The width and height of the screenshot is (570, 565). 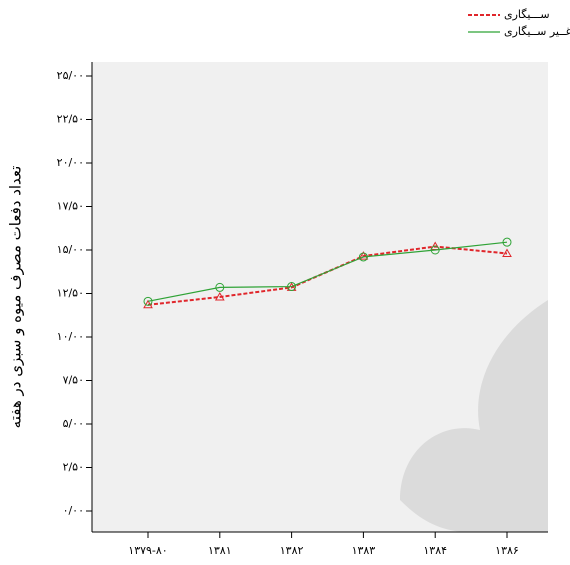 I want to click on y-tick-label: ۲/۵۰, so click(x=73, y=467).